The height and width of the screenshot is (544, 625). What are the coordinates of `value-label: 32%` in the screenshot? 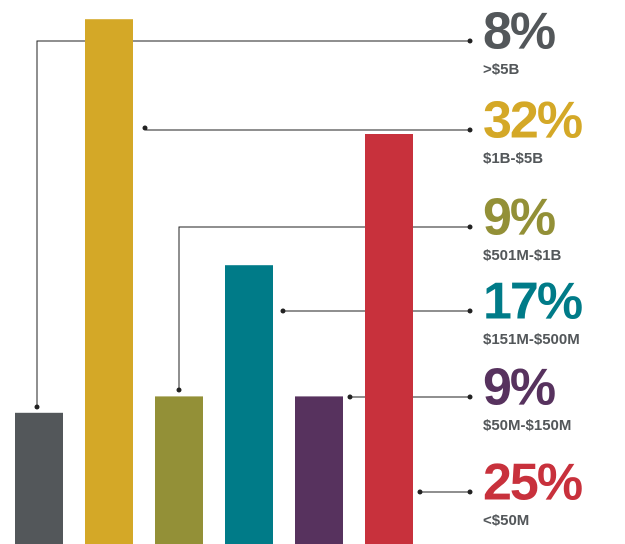 It's located at (532, 121).